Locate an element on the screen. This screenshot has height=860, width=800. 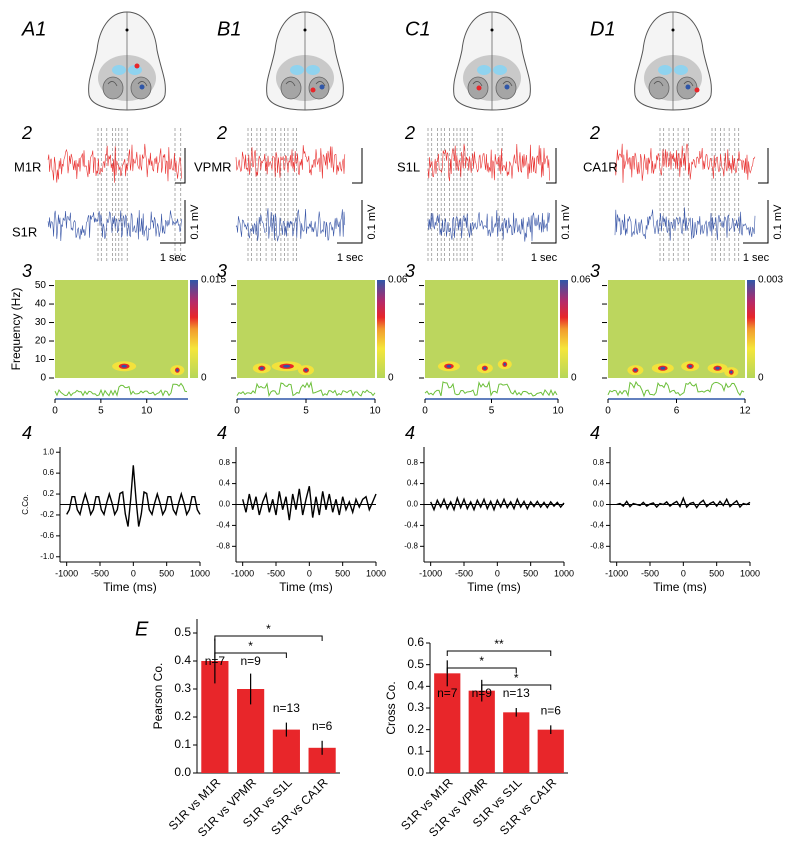
panel-label: C1 is located at coordinates (418, 29).